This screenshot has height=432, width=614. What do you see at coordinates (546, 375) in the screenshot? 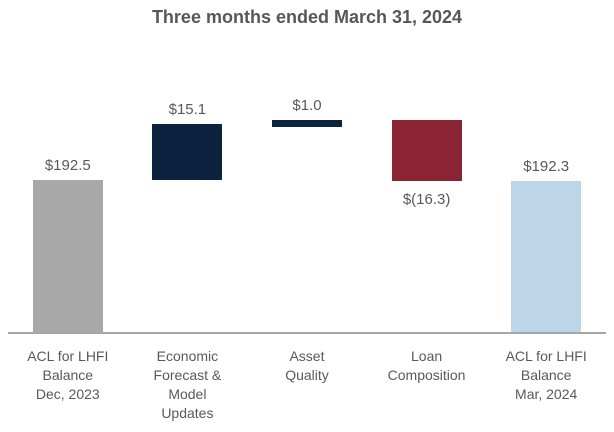
I see `x-axis-label: ACL for LHFI Balance Mar, 2024` at bounding box center [546, 375].